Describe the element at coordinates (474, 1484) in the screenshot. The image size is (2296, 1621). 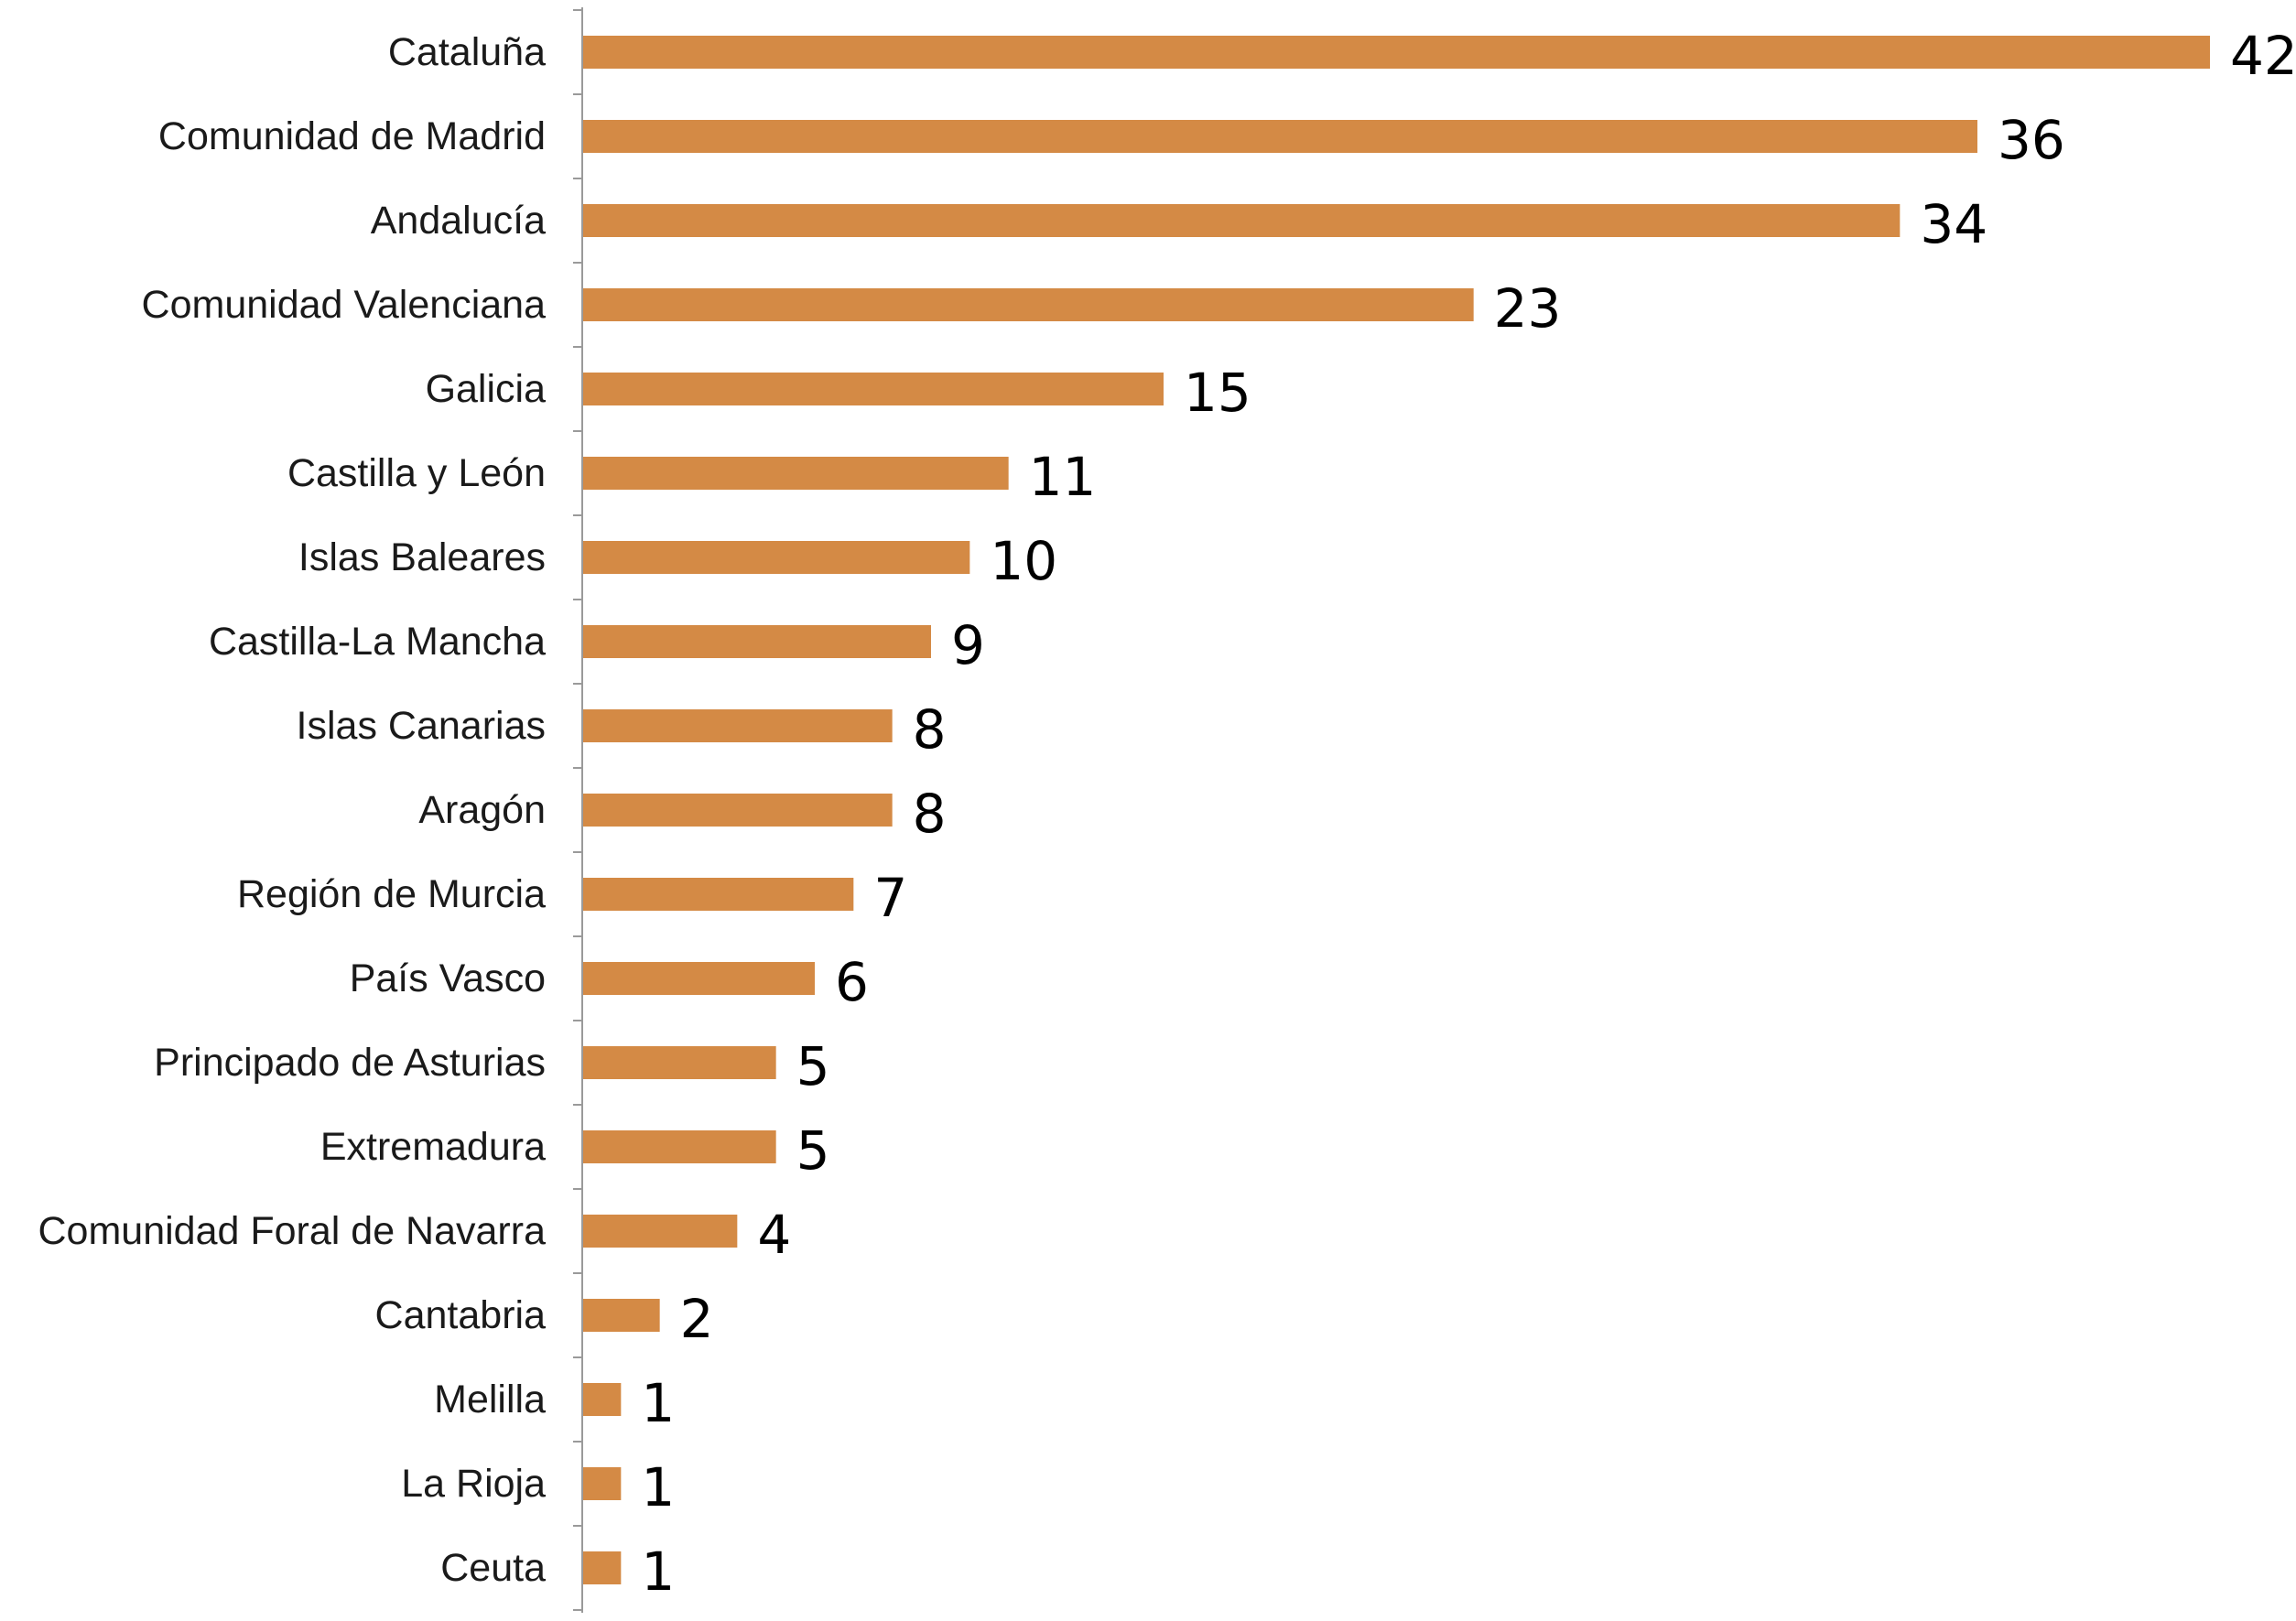
I see `category-label-la-rioja: La Rioja` at that location.